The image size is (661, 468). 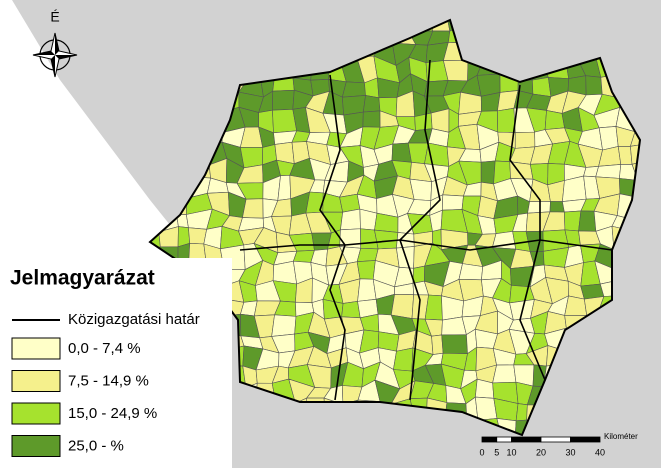 What do you see at coordinates (96, 445) in the screenshot?
I see `legend-label: 25,0 - %` at bounding box center [96, 445].